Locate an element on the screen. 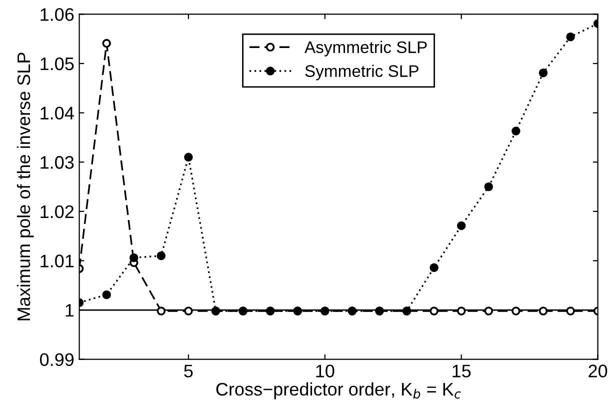 The height and width of the screenshot is (406, 610). x-tick-label: 15 is located at coordinates (461, 371).